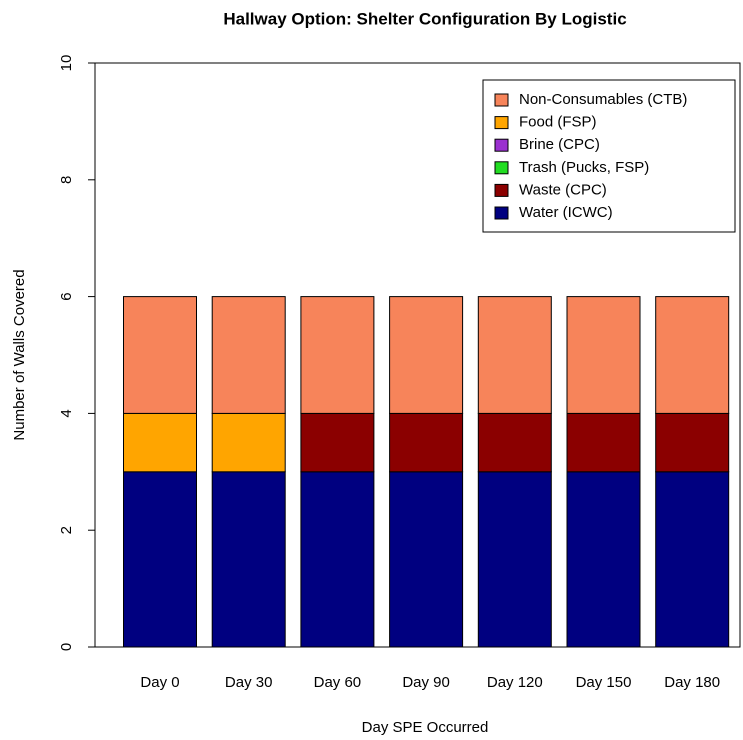 The width and height of the screenshot is (743, 740). Describe the element at coordinates (249, 682) in the screenshot. I see `x-tick-label: Day 30` at that location.